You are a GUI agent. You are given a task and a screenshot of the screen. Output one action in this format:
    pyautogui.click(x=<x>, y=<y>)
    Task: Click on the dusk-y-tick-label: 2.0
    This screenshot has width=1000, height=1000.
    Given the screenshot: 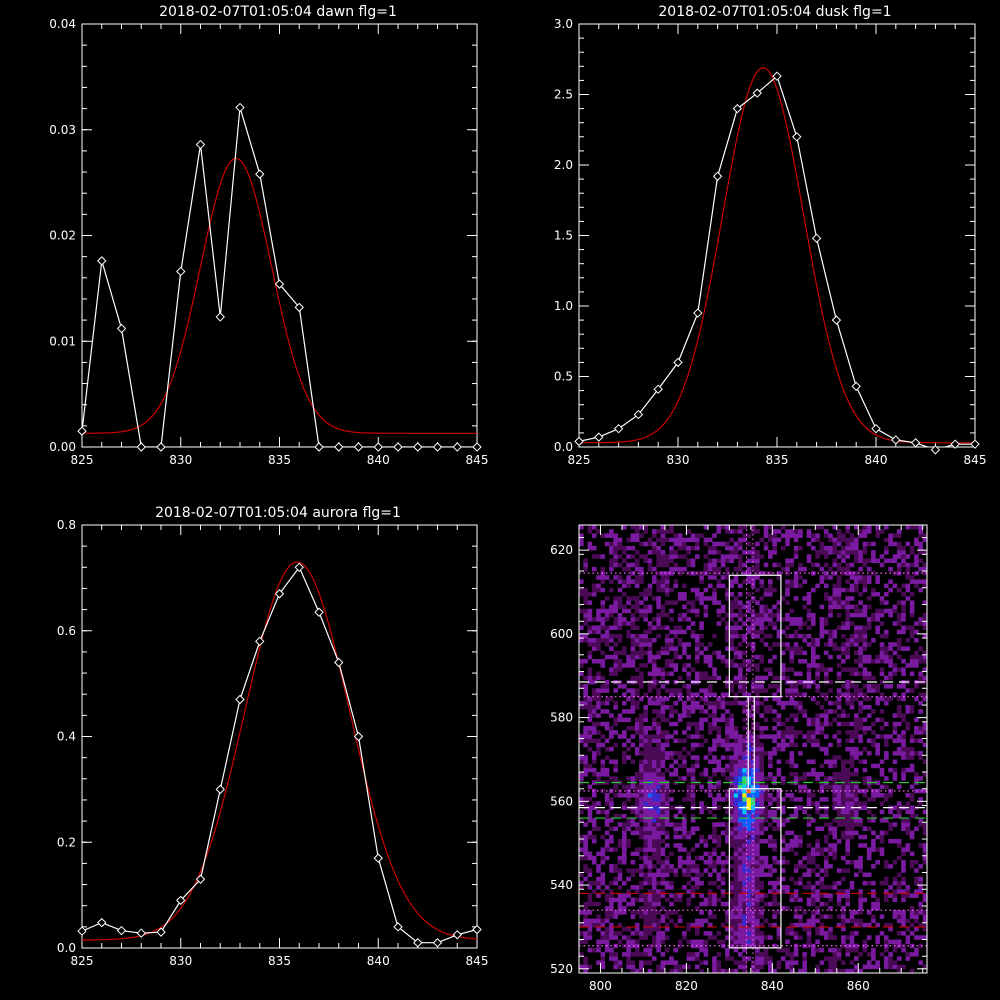 What is the action you would take?
    pyautogui.click(x=563, y=165)
    